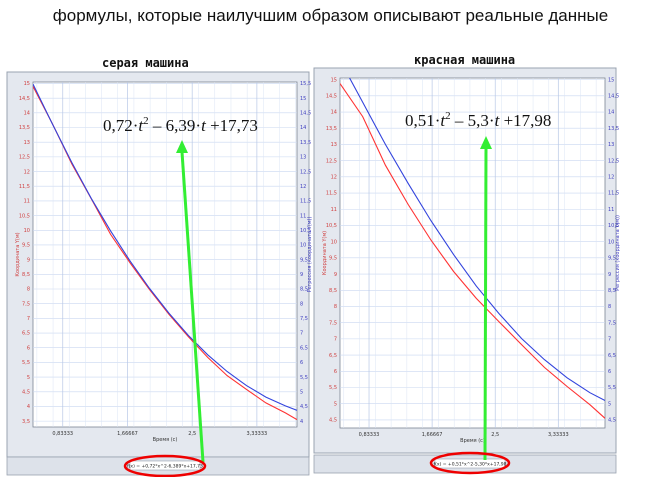 This screenshot has height=477, width=661. Describe the element at coordinates (26, 422) in the screenshot. I see `y-tick-label-left: 3,5` at that location.